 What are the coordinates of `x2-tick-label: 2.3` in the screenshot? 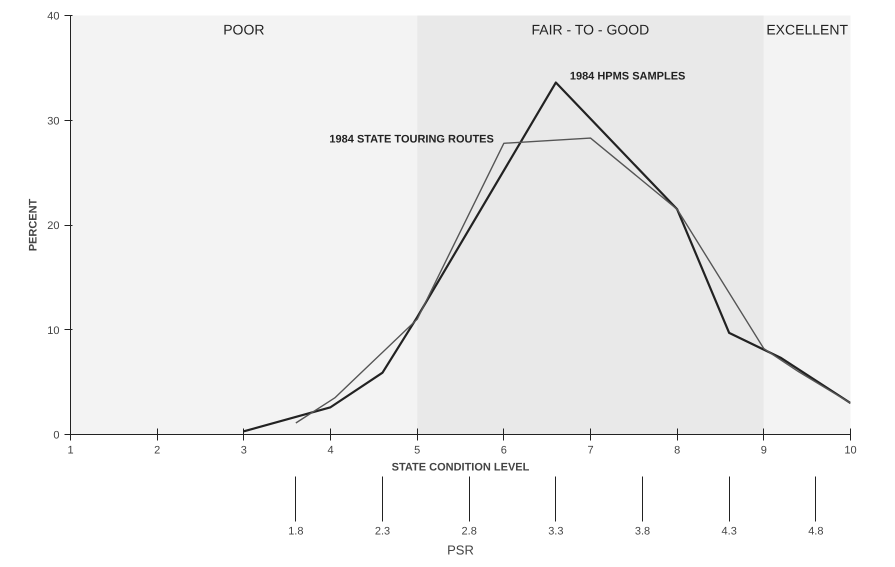 It's located at (382, 532).